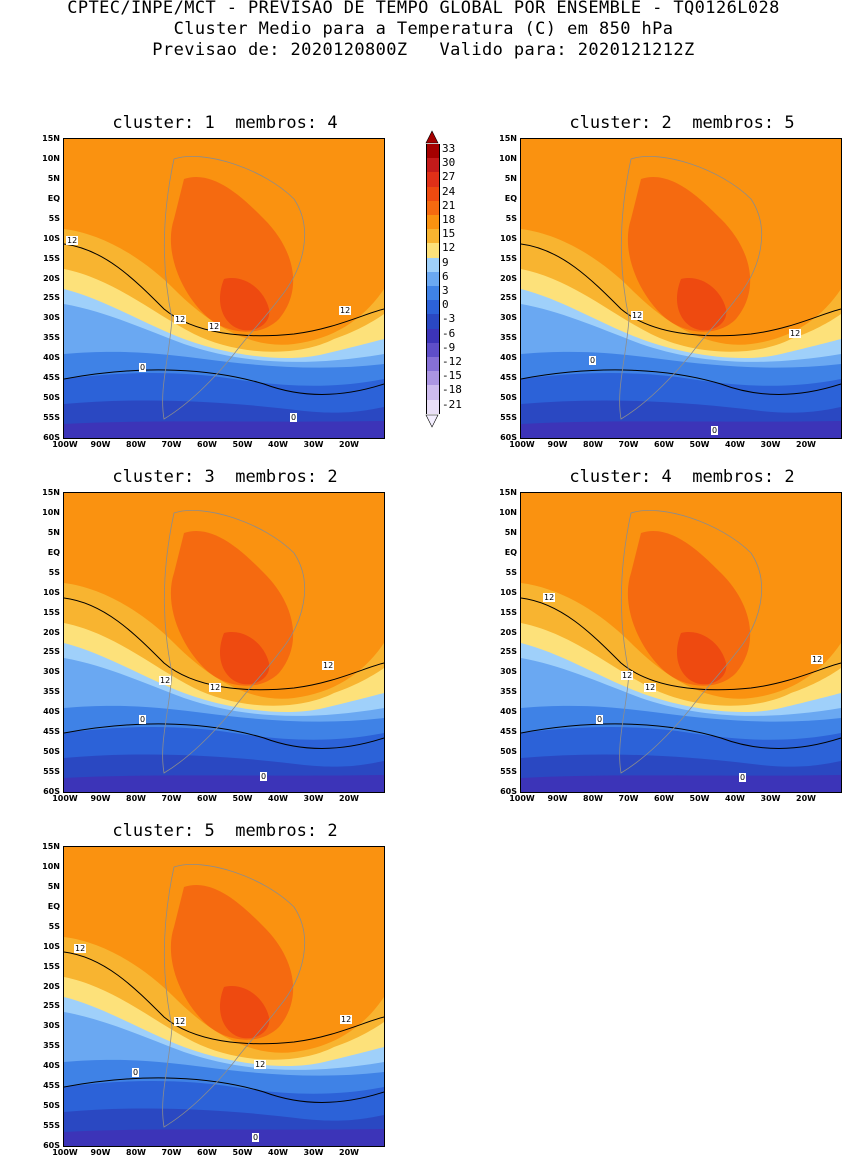 This screenshot has height=1157, width=847. What do you see at coordinates (449, 148) in the screenshot?
I see `colorbar-tick-label: 33` at bounding box center [449, 148].